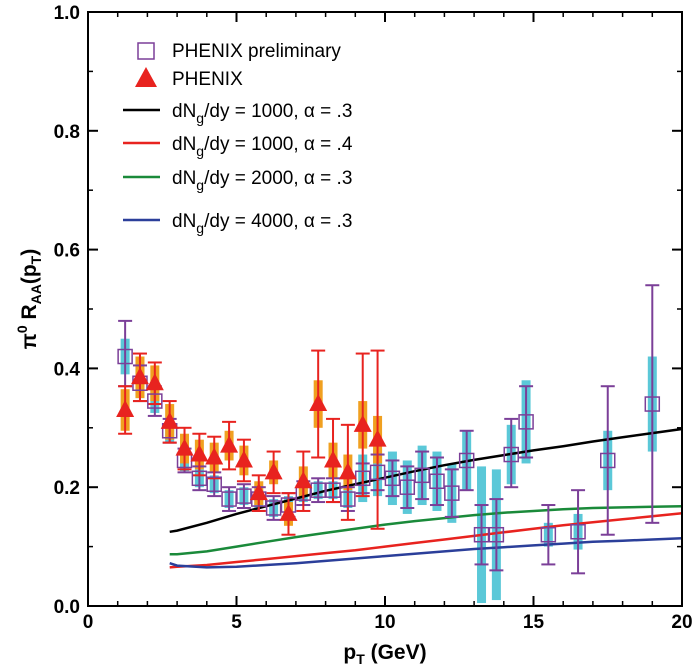  I want to click on y-tick-label: 0.8, so click(67, 132).